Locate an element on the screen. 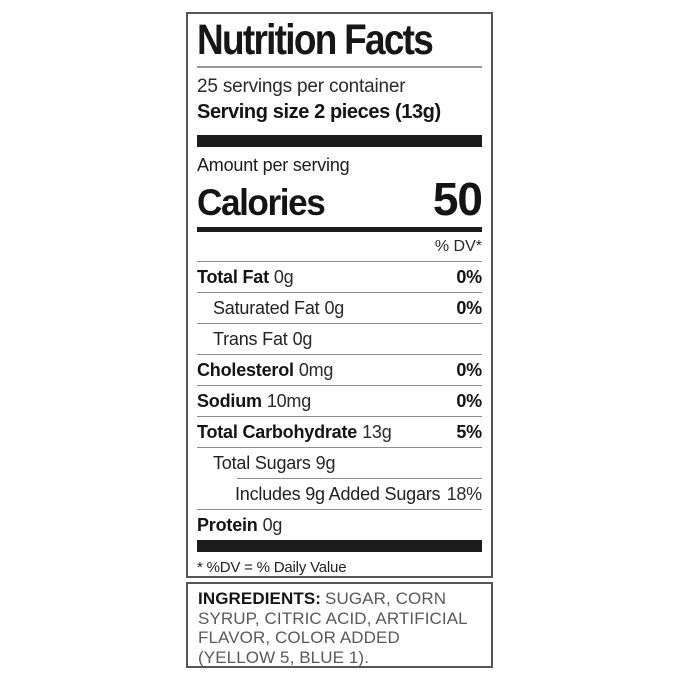 The width and height of the screenshot is (679, 679). title-divider is located at coordinates (339, 66).